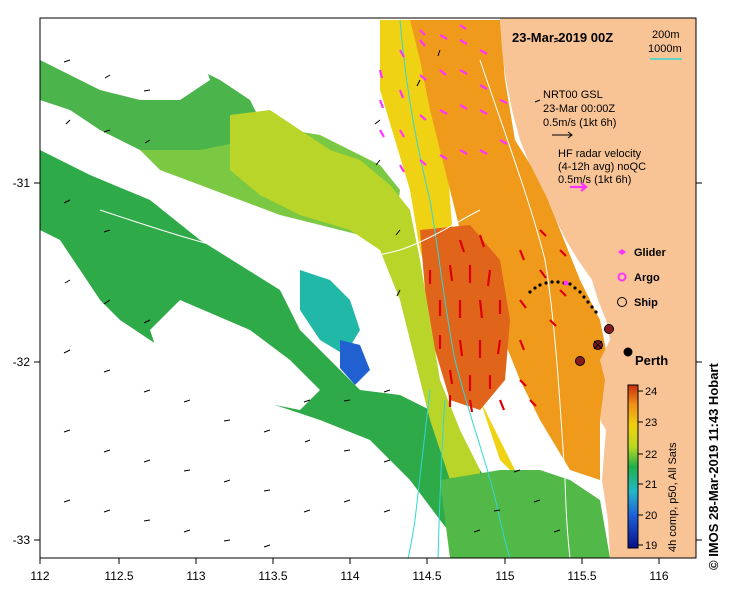  I want to click on glider-legend-icon, so click(622, 252).